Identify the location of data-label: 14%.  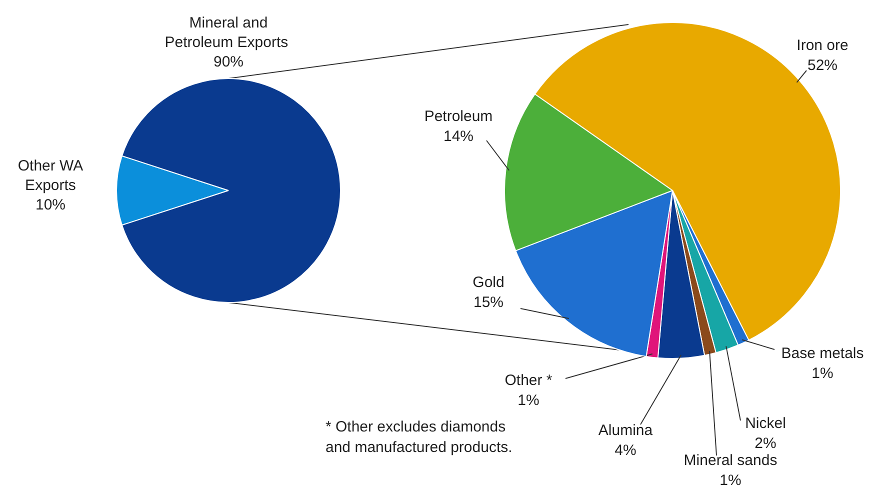
(458, 136).